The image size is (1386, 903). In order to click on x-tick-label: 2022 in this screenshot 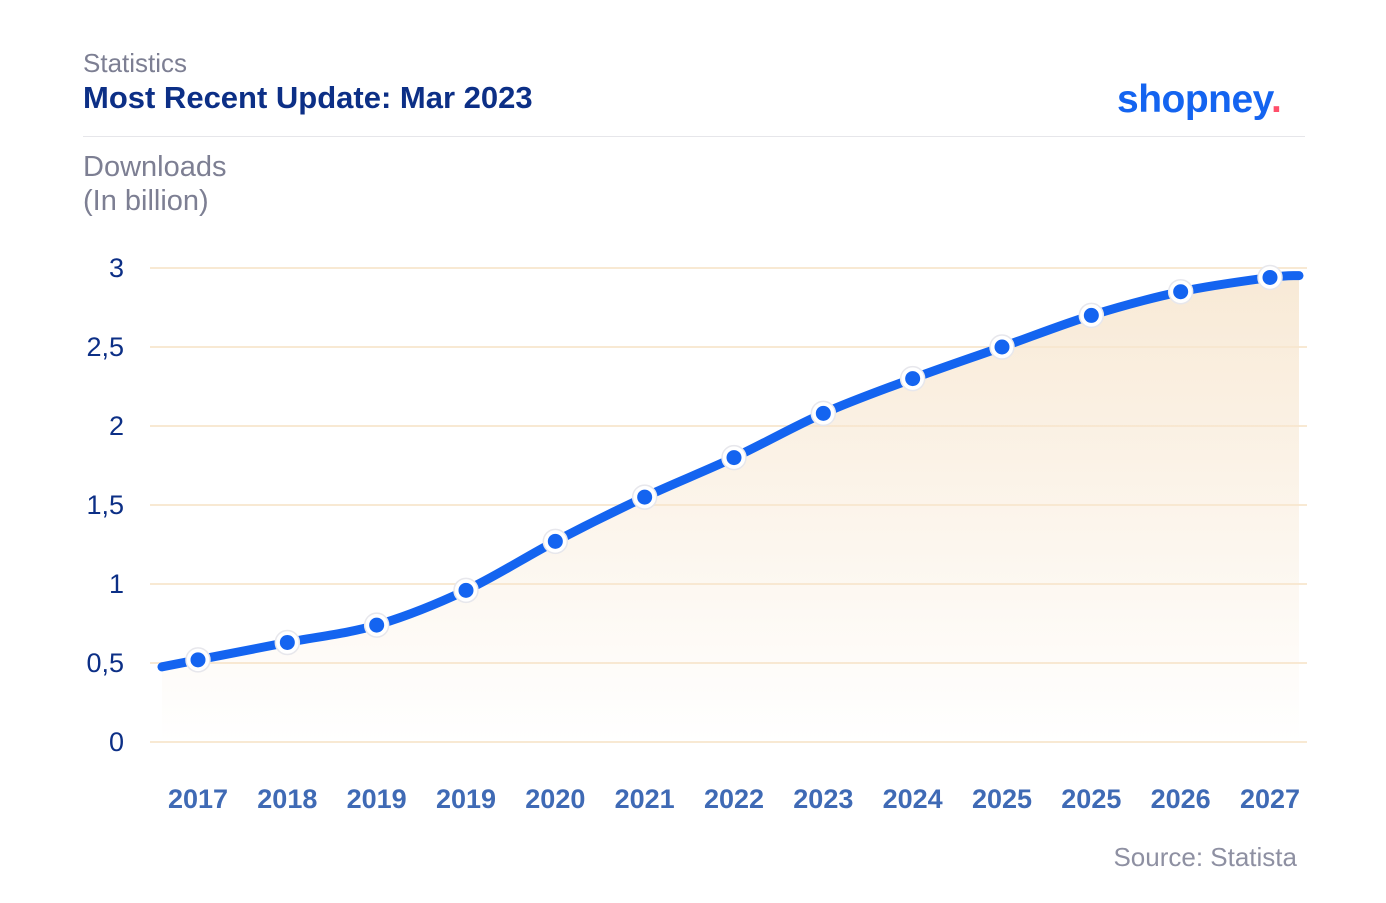, I will do `click(734, 799)`.